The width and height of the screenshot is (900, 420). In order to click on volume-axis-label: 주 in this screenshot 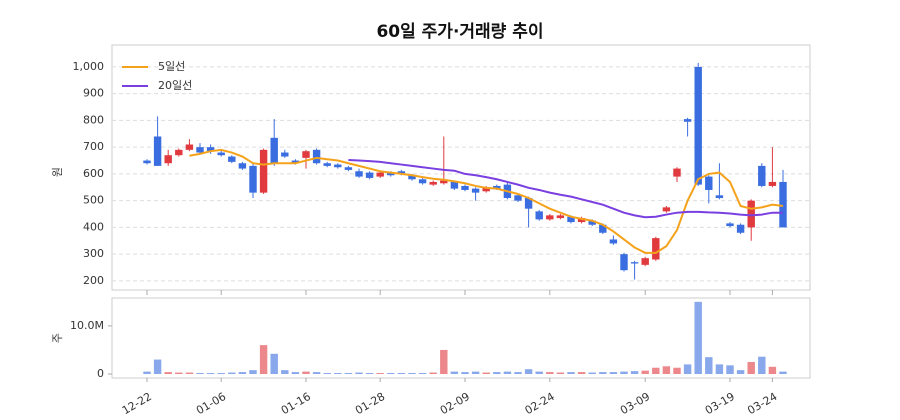, I will do `click(57, 338)`.